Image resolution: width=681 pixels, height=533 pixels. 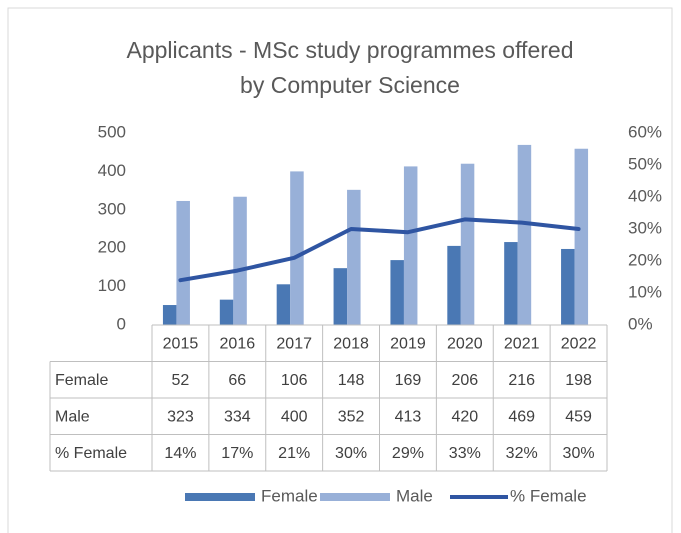 What do you see at coordinates (522, 453) in the screenshot?
I see `table-cell: 32%` at bounding box center [522, 453].